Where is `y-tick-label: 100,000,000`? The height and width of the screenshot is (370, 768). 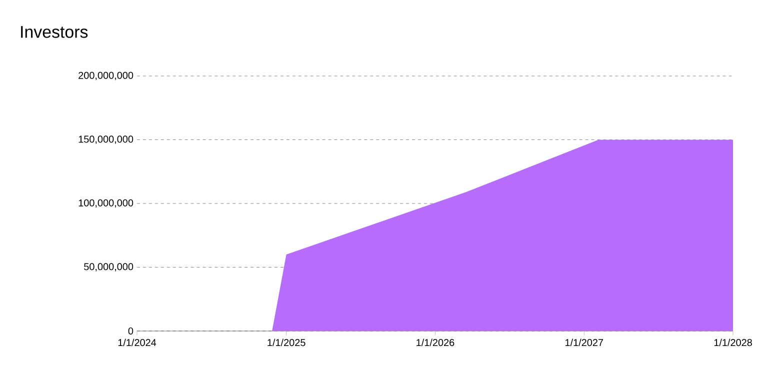
y-tick-label: 100,000,000 is located at coordinates (106, 203).